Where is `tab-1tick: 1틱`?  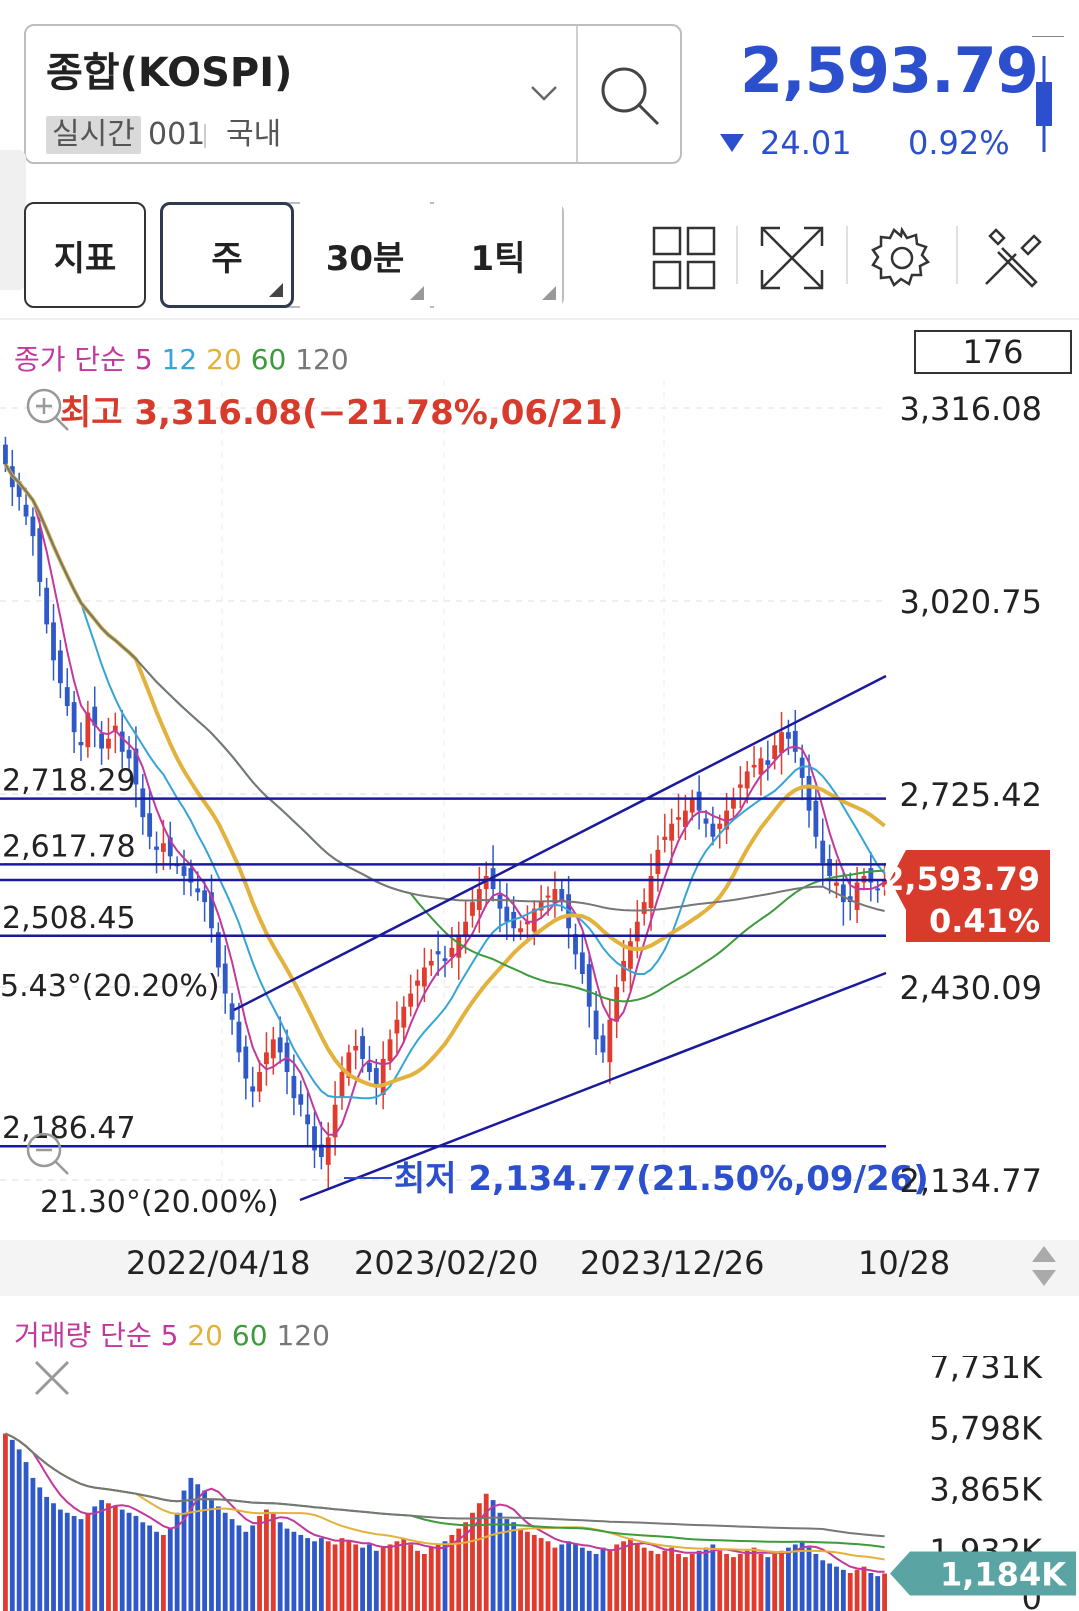 tab-1tick: 1틱 is located at coordinates (498, 255).